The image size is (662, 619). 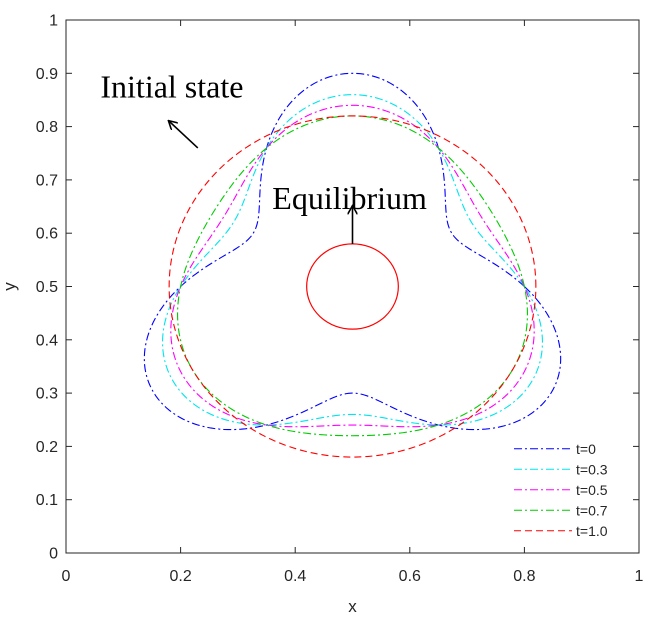 I want to click on y-tick-label: 0.8, so click(x=47, y=127).